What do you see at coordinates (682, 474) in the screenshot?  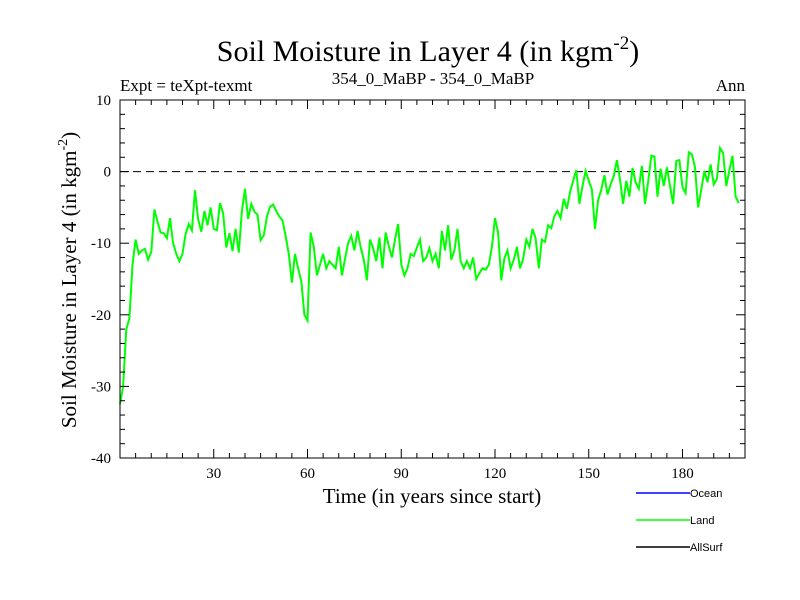 I see `x-tick-label: 180` at bounding box center [682, 474].